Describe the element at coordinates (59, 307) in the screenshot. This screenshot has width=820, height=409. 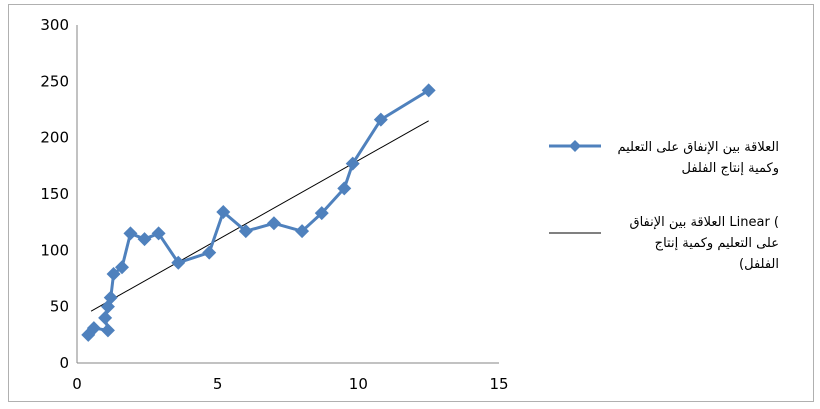
I see `y-tick-label-1: 50` at that location.